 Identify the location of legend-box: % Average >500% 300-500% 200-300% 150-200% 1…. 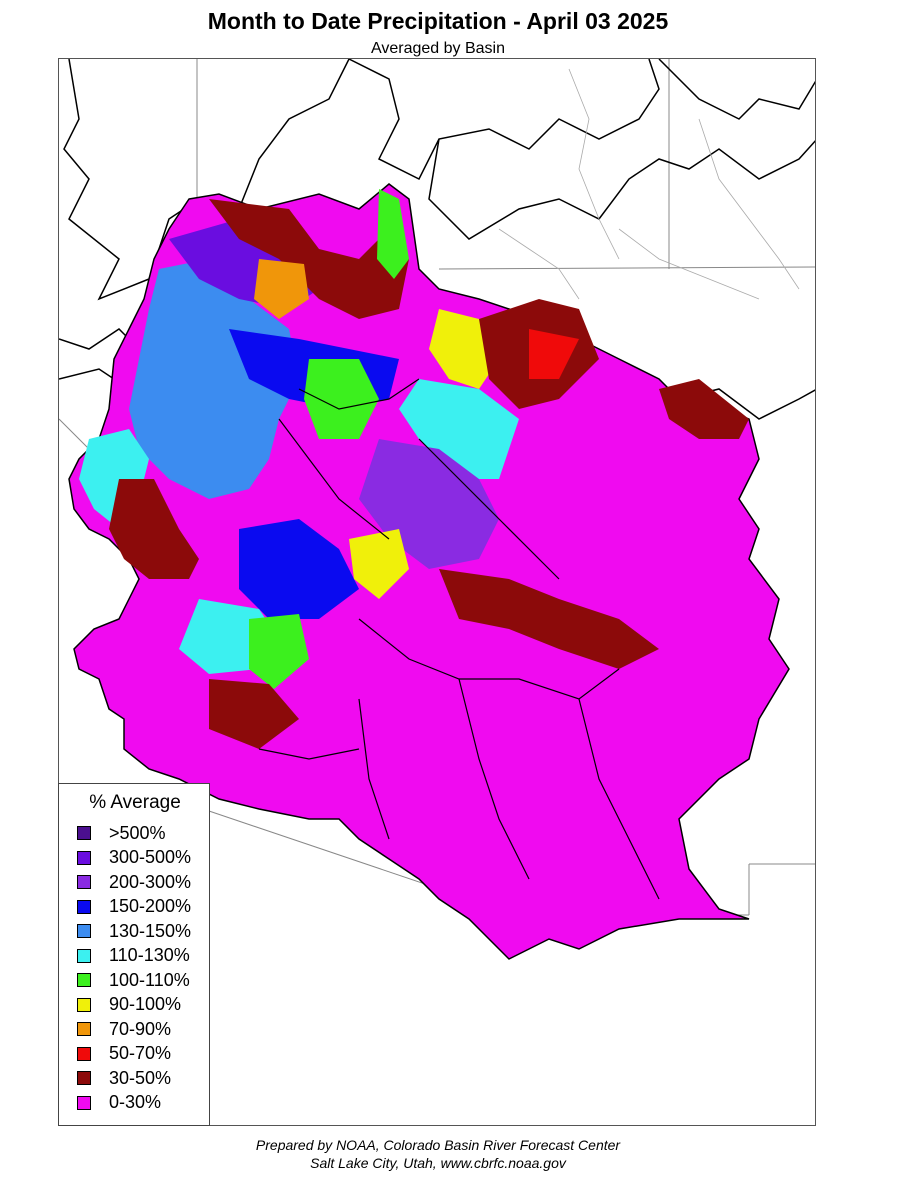
(134, 954).